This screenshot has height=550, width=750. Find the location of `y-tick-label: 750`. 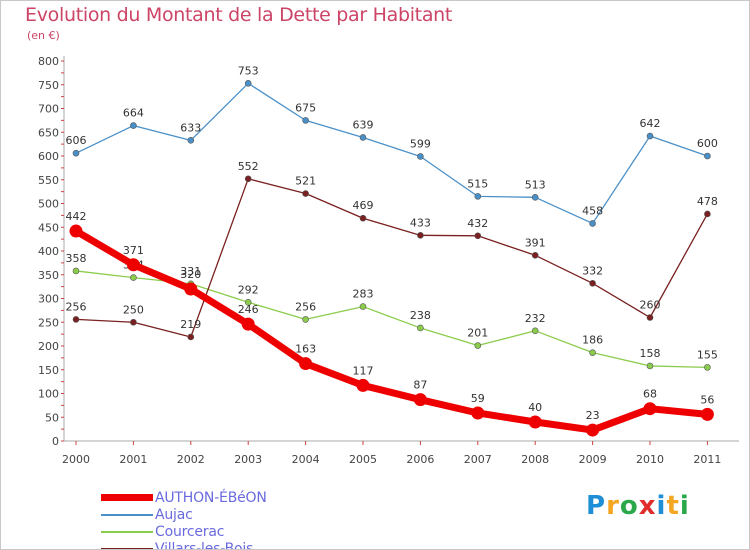

y-tick-label: 750 is located at coordinates (48, 85).